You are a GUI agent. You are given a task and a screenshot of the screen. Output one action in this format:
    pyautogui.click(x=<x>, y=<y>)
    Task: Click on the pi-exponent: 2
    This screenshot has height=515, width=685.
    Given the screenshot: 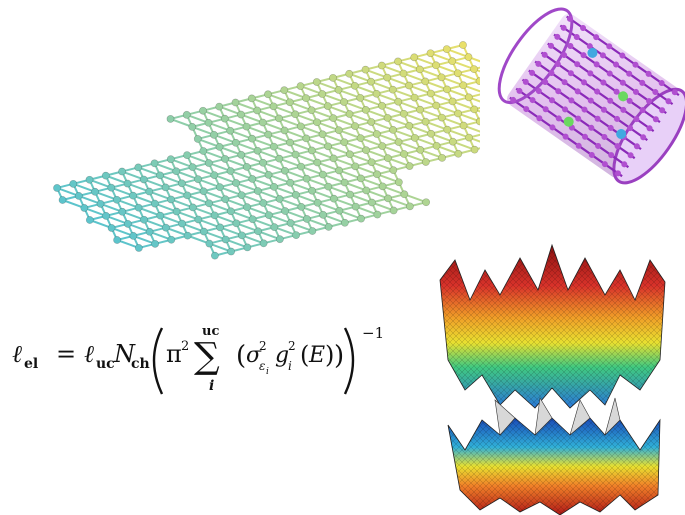 What is the action you would take?
    pyautogui.click(x=185, y=346)
    